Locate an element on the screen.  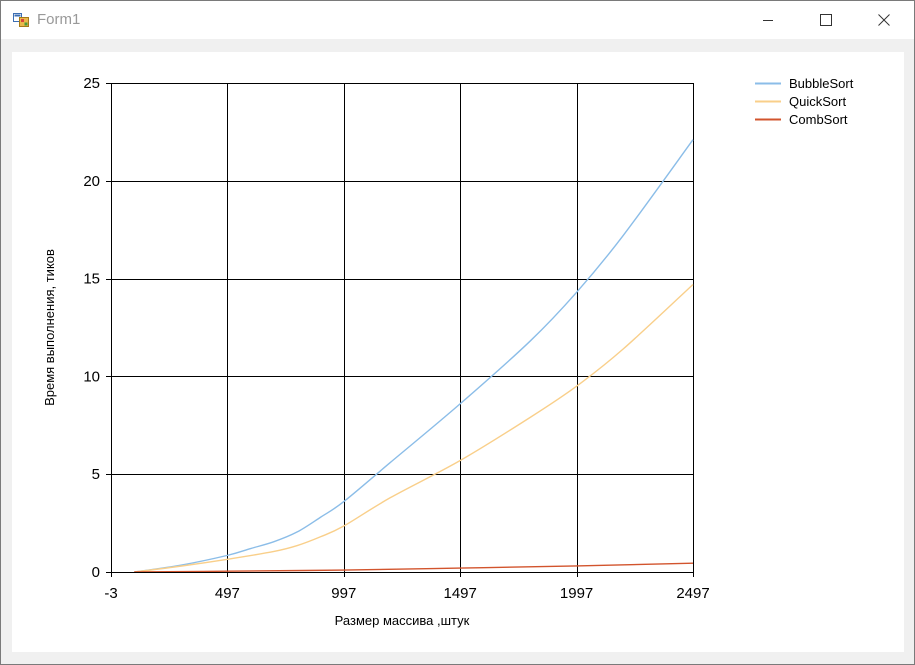
x-tick-label: 1497 is located at coordinates (460, 593).